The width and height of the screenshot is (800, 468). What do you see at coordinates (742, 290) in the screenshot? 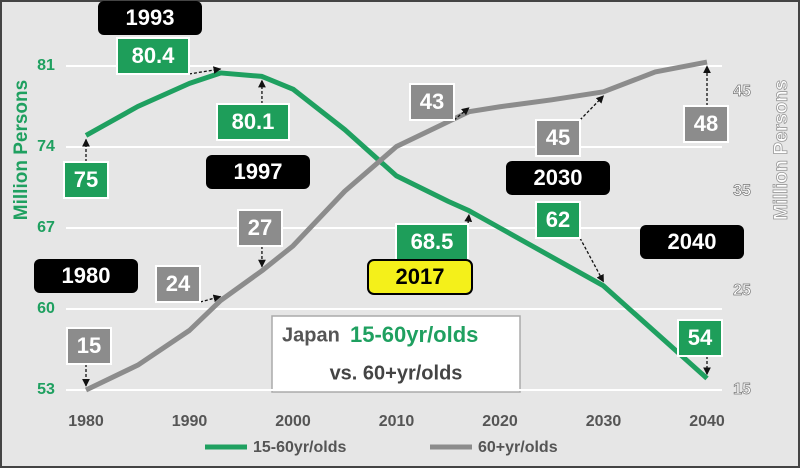
I see `y2-tick-label: 25` at bounding box center [742, 290].